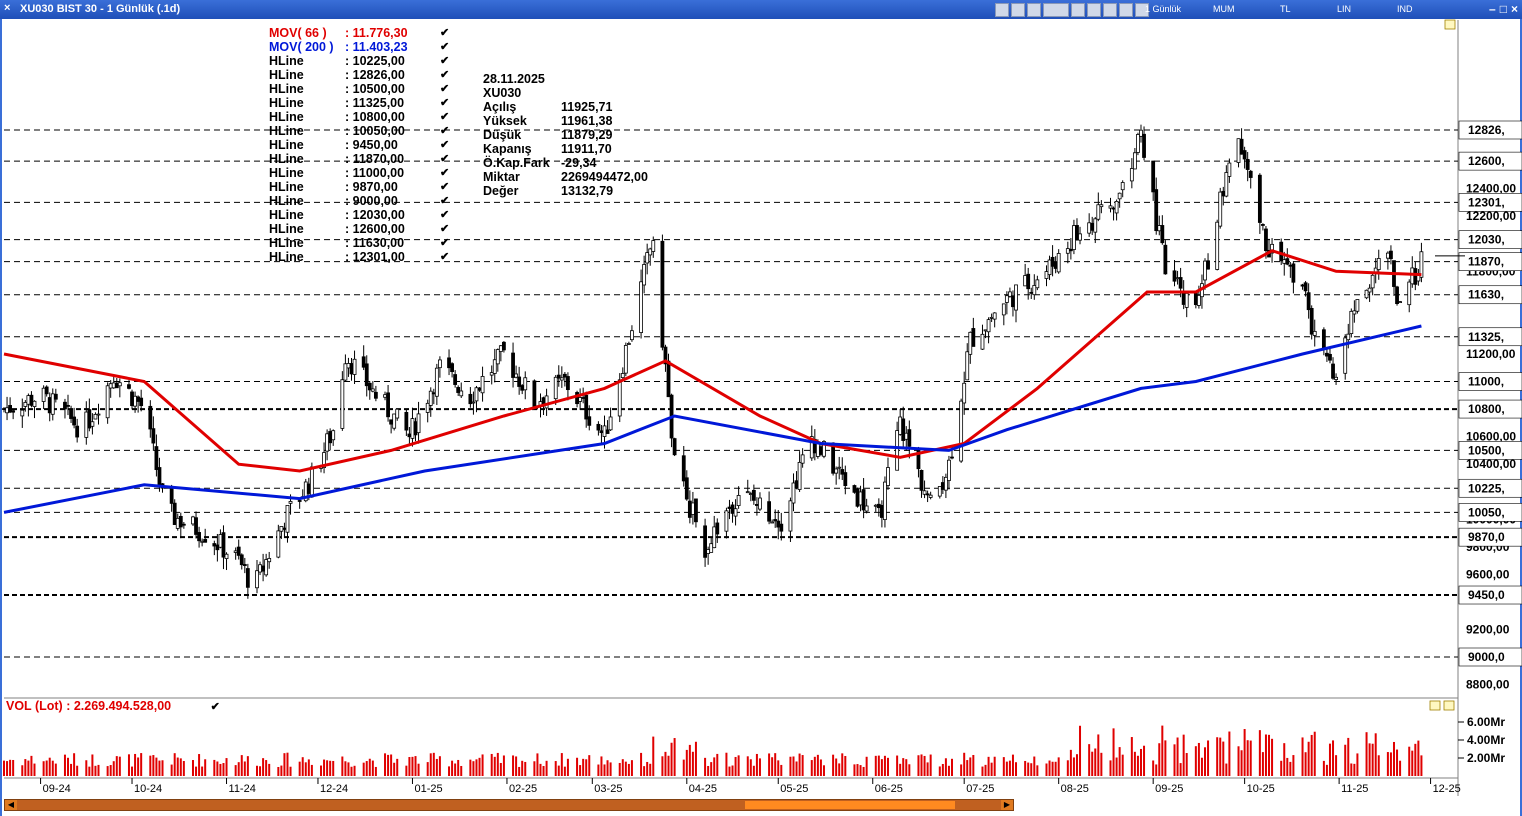  Describe the element at coordinates (1450, 24) in the screenshot. I see `panel-toggle-icon` at that location.